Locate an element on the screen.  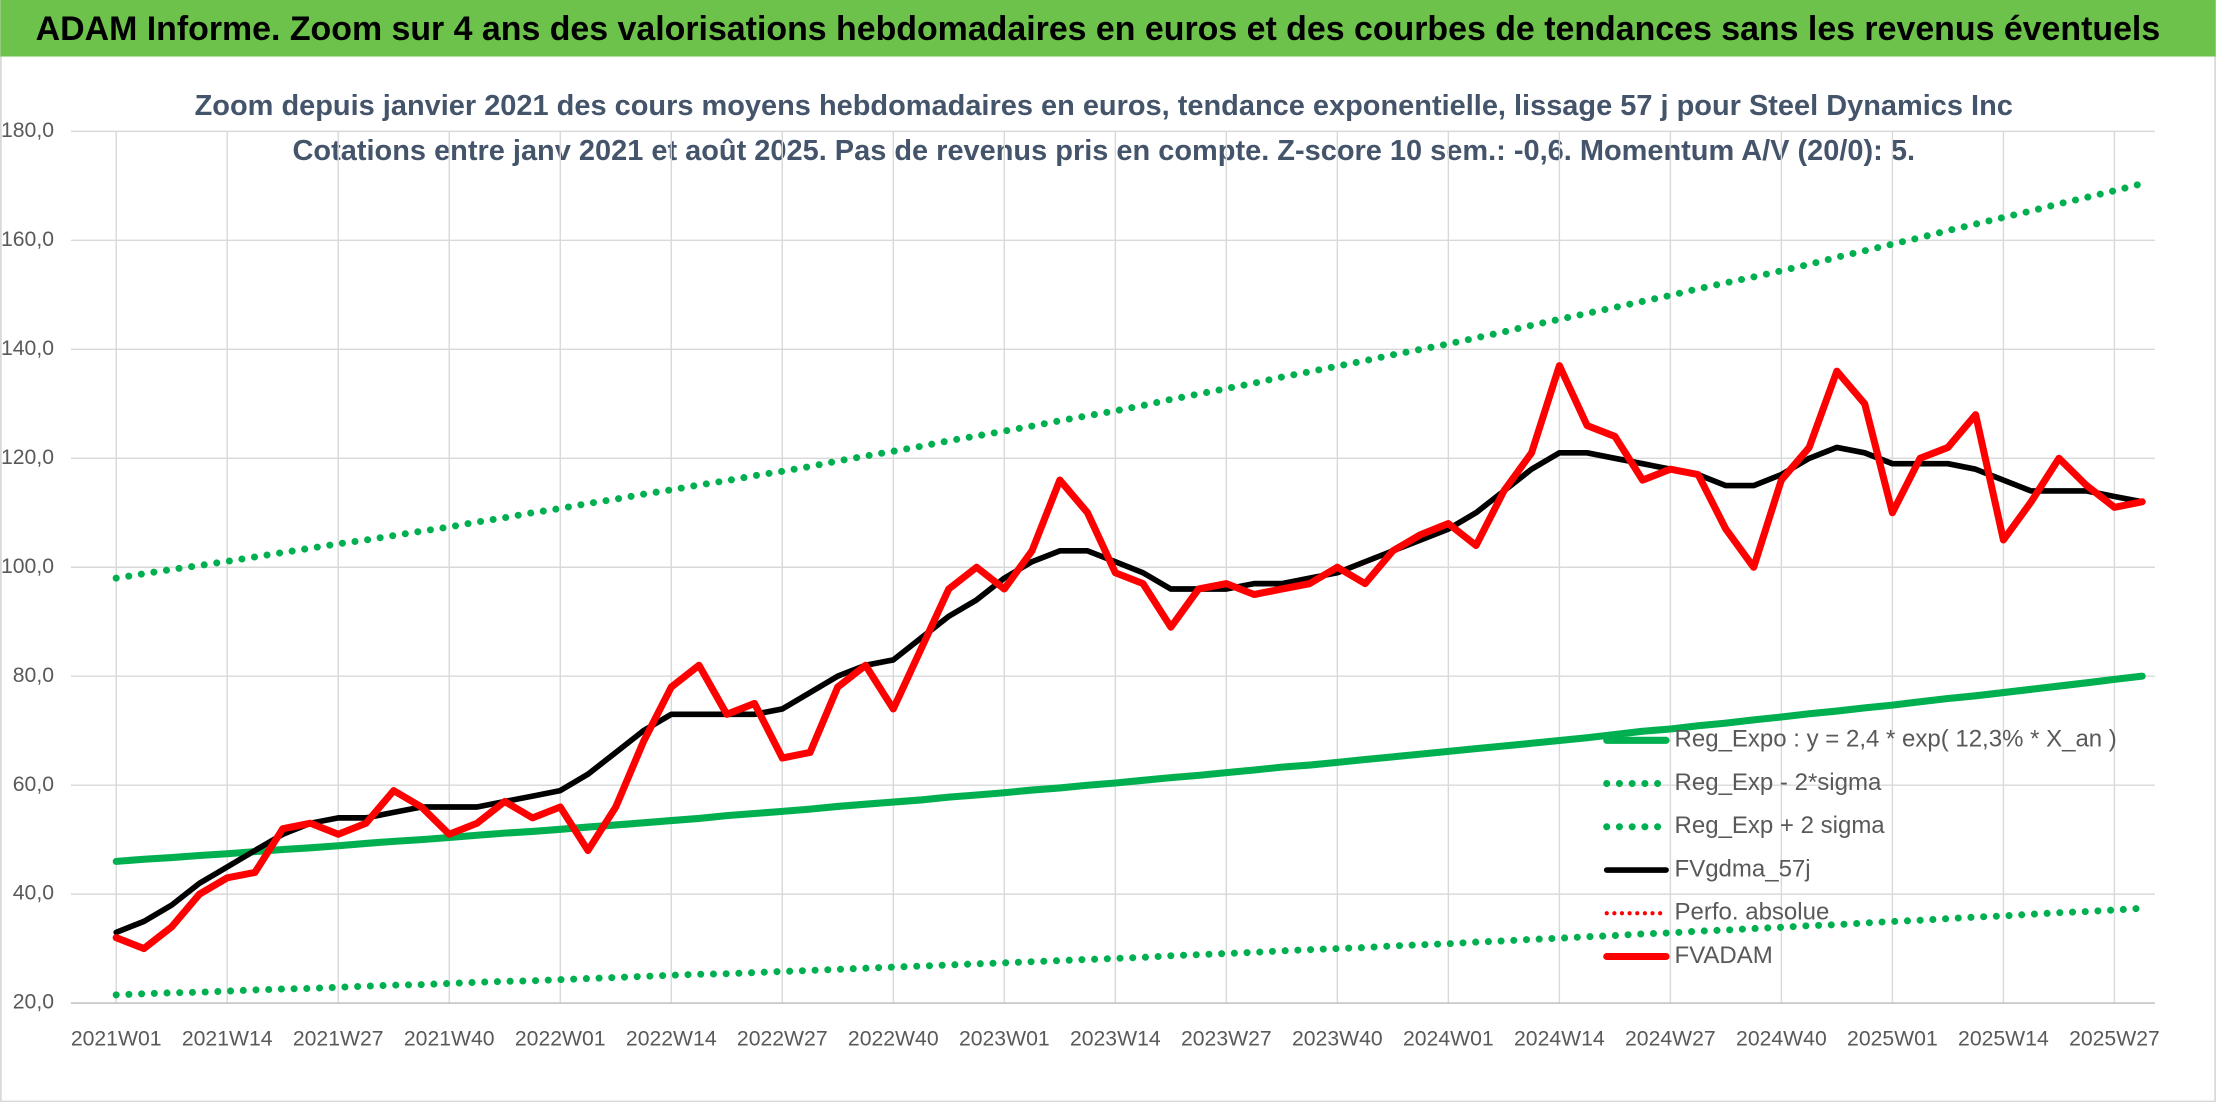
x-tick-label: 2025W27 is located at coordinates (2114, 1038).